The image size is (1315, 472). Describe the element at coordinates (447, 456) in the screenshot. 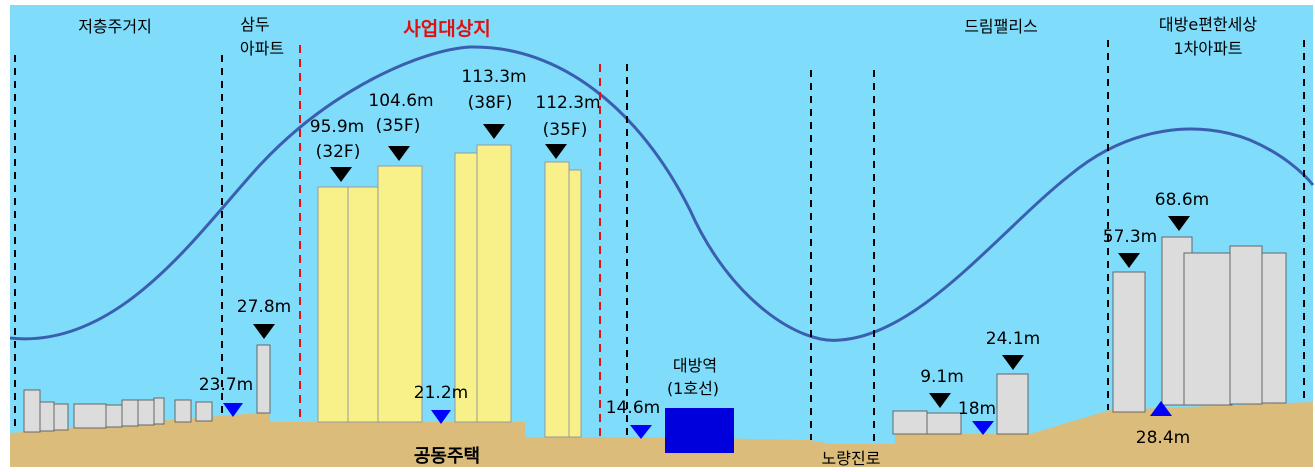

I see `zone-label-apartment-housing: 공동주택` at that location.